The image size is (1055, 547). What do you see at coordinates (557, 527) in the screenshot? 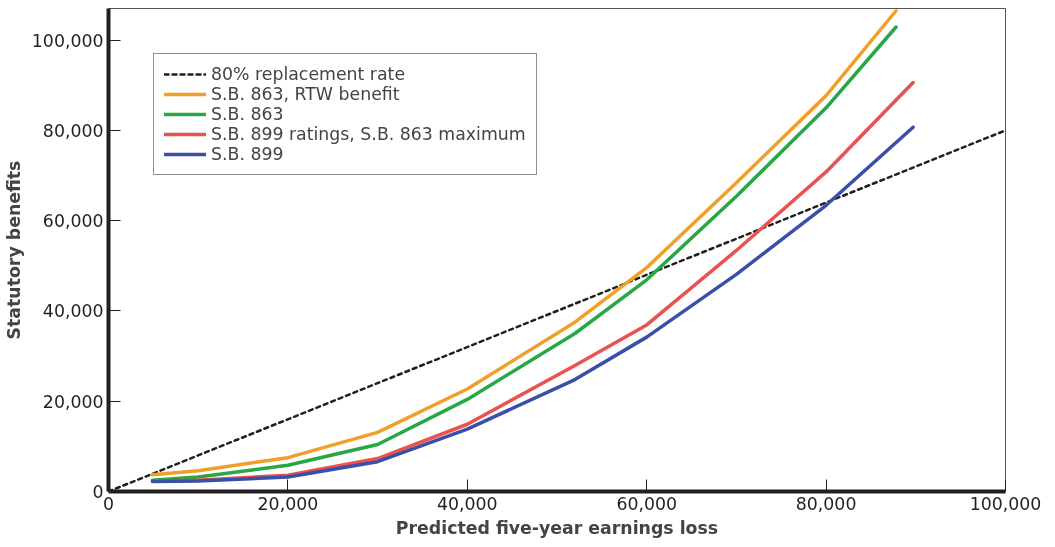
I see `x-axis-title: Predicted five-year earnings loss` at bounding box center [557, 527].